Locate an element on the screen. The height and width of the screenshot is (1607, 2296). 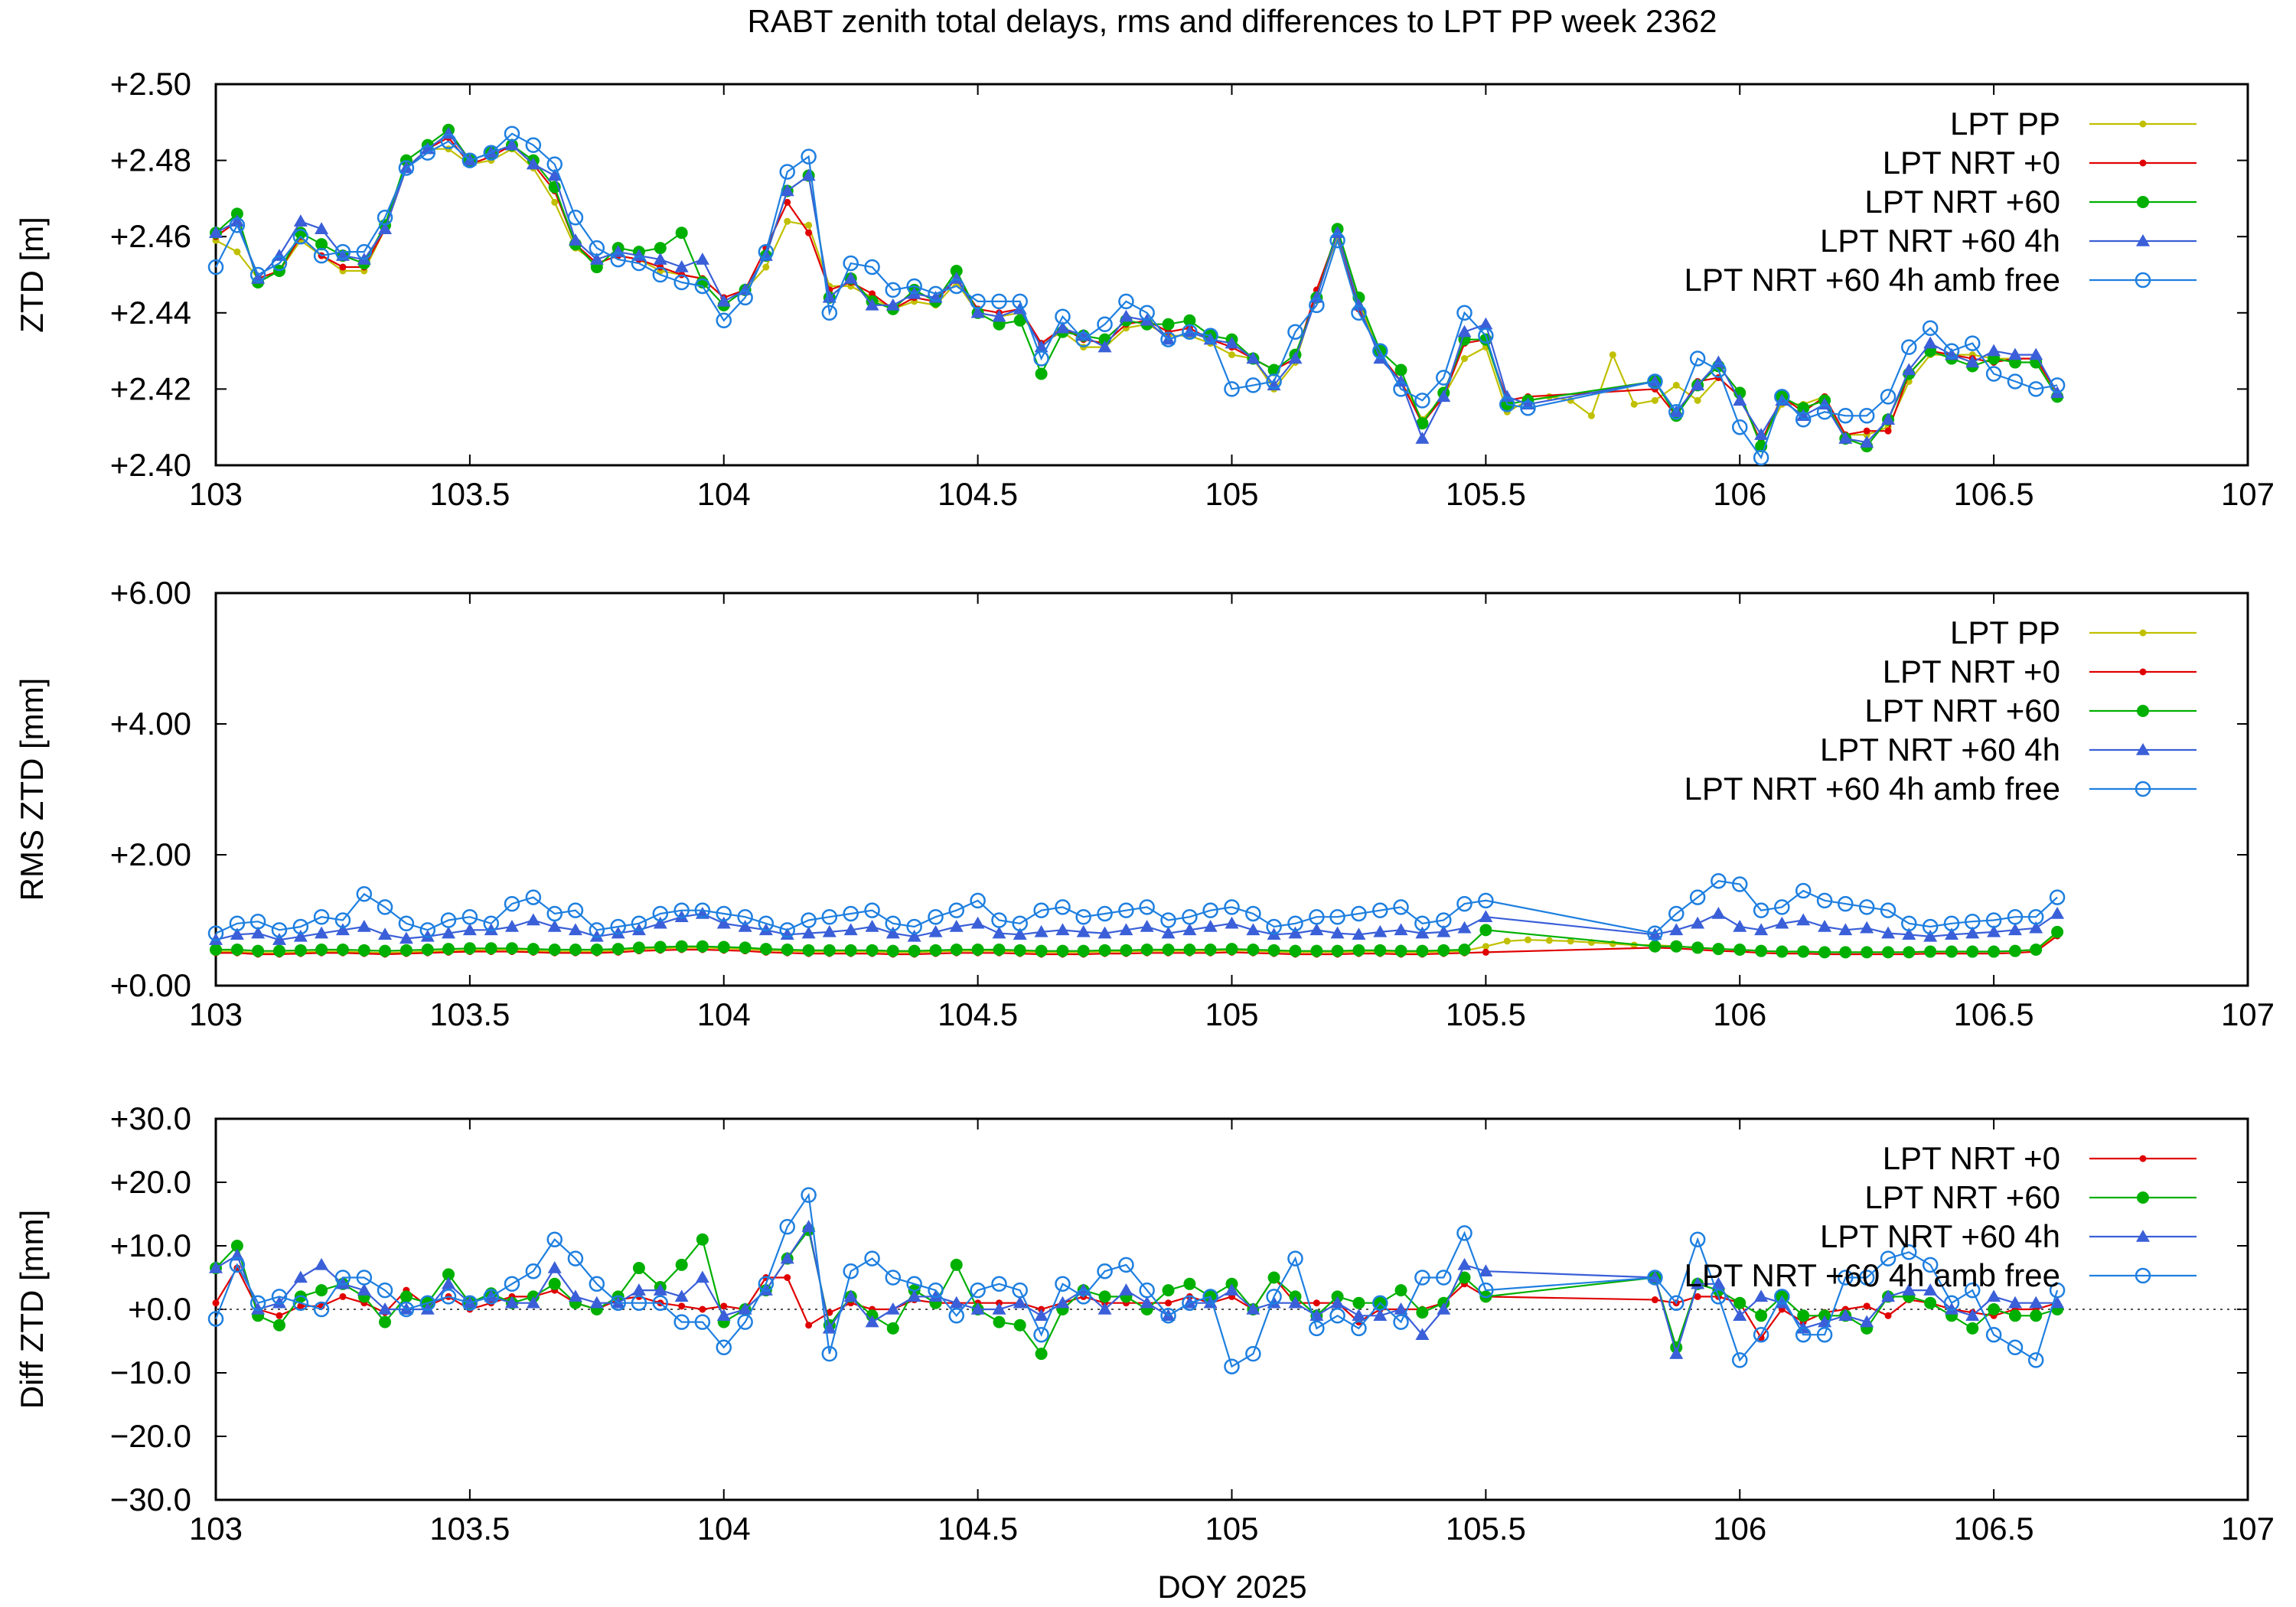
series-lpt-nrt-60-4h is located at coordinates (1137, 925).